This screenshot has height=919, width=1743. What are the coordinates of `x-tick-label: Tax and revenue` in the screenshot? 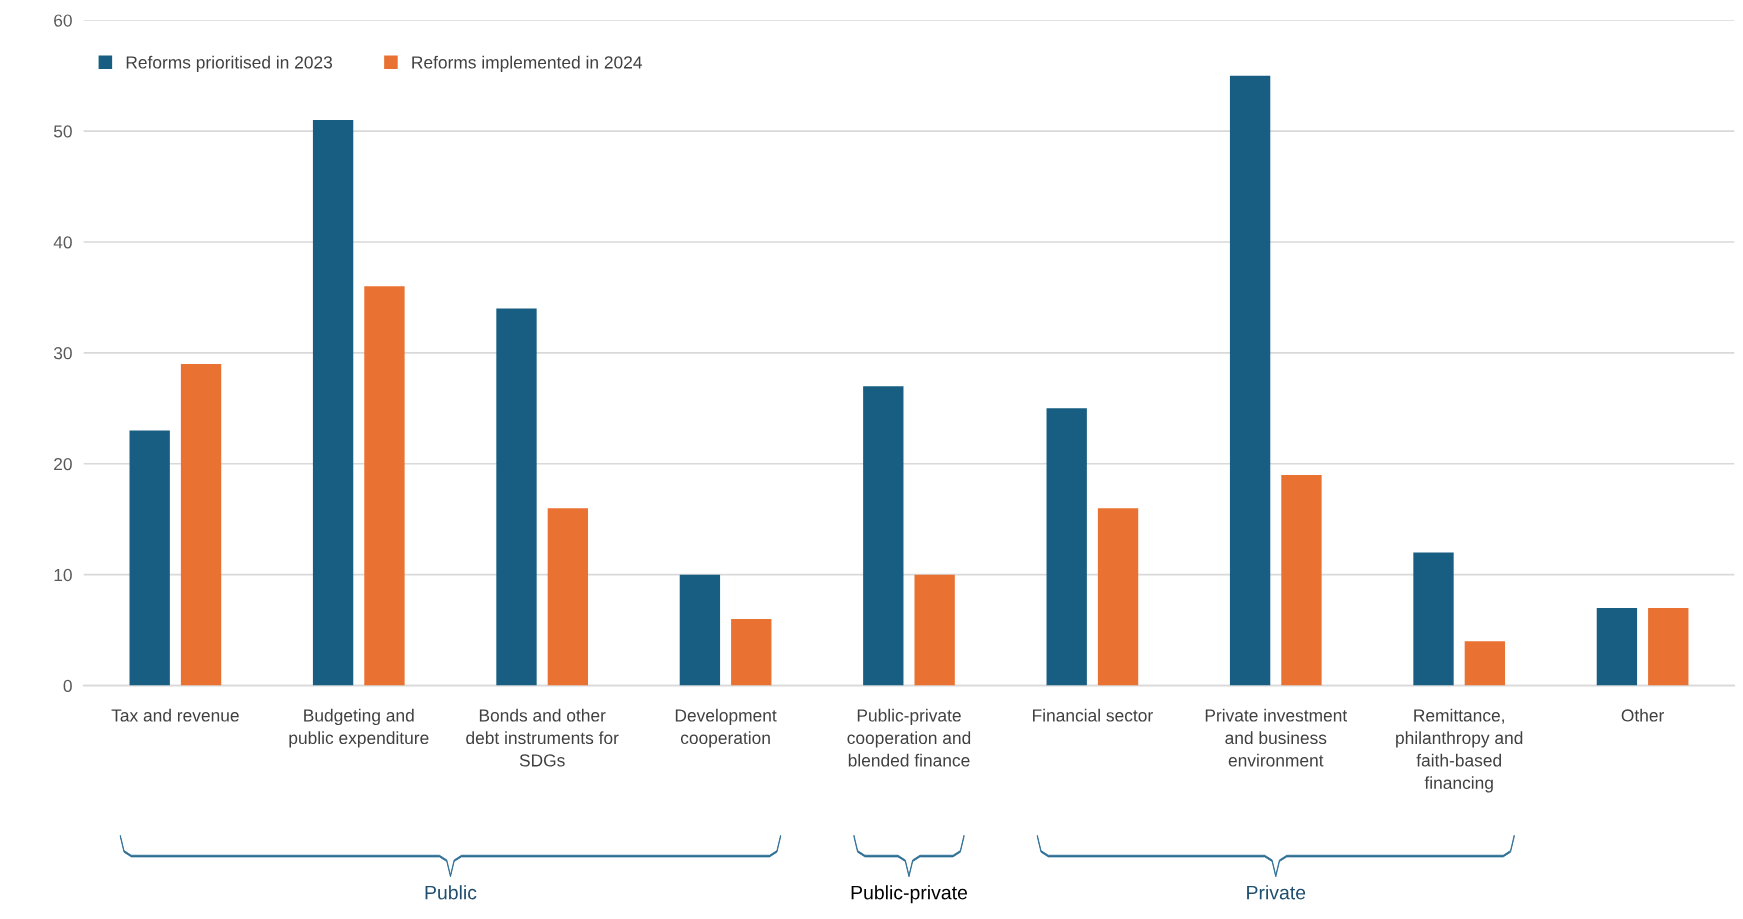 It's located at (175, 715).